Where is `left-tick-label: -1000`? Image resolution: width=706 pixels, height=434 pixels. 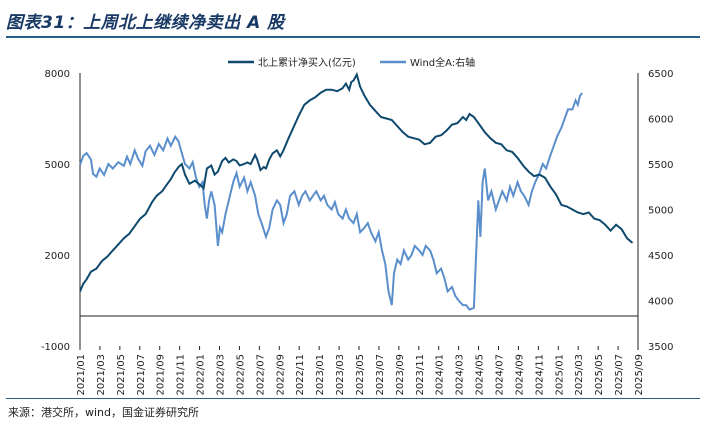
left-tick-label: -1000 is located at coordinates (55, 347).